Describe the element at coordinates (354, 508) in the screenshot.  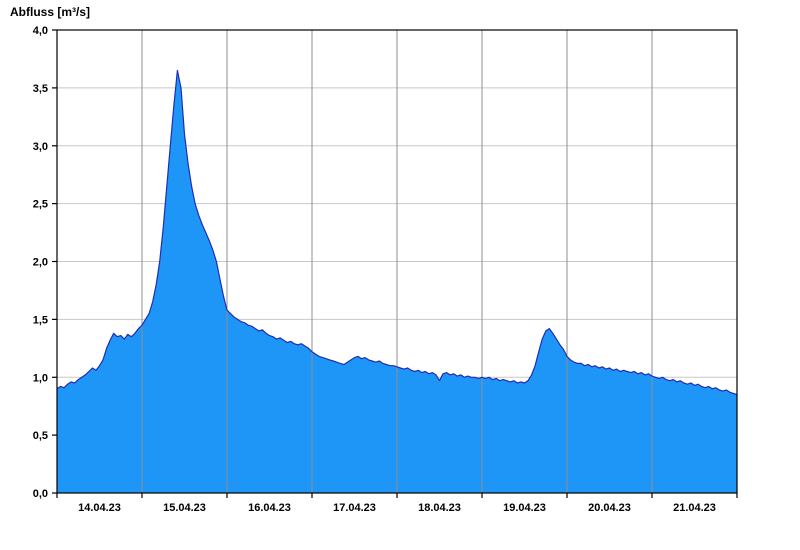
I see `x-axis-day-label: 17.04.23` at that location.